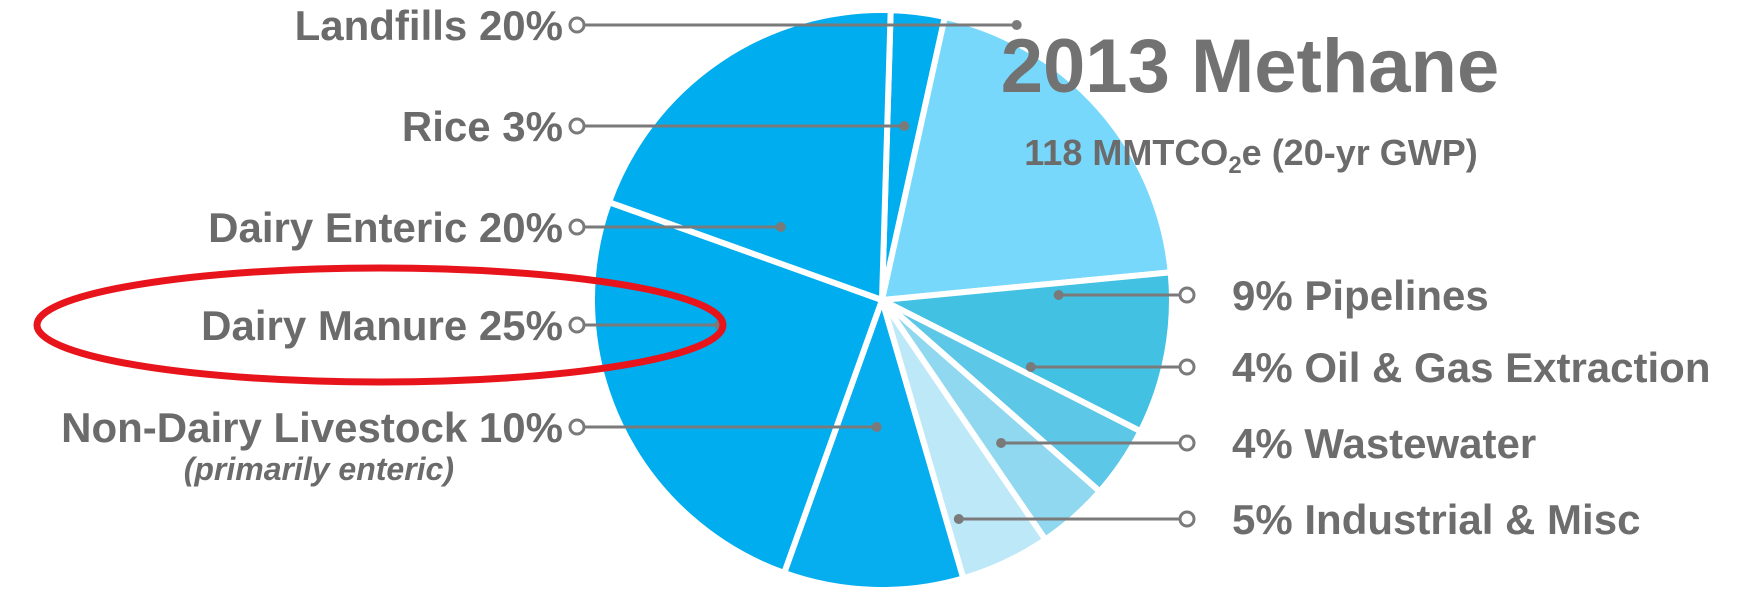 This screenshot has width=1759, height=606. Describe the element at coordinates (1250, 66) in the screenshot. I see `chart-title: 2013 Methane` at that location.